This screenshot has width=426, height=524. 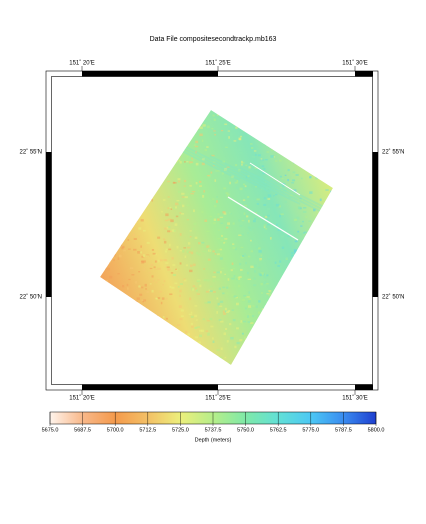 I want to click on lon-label: 151˚ 30'E, so click(x=355, y=63).